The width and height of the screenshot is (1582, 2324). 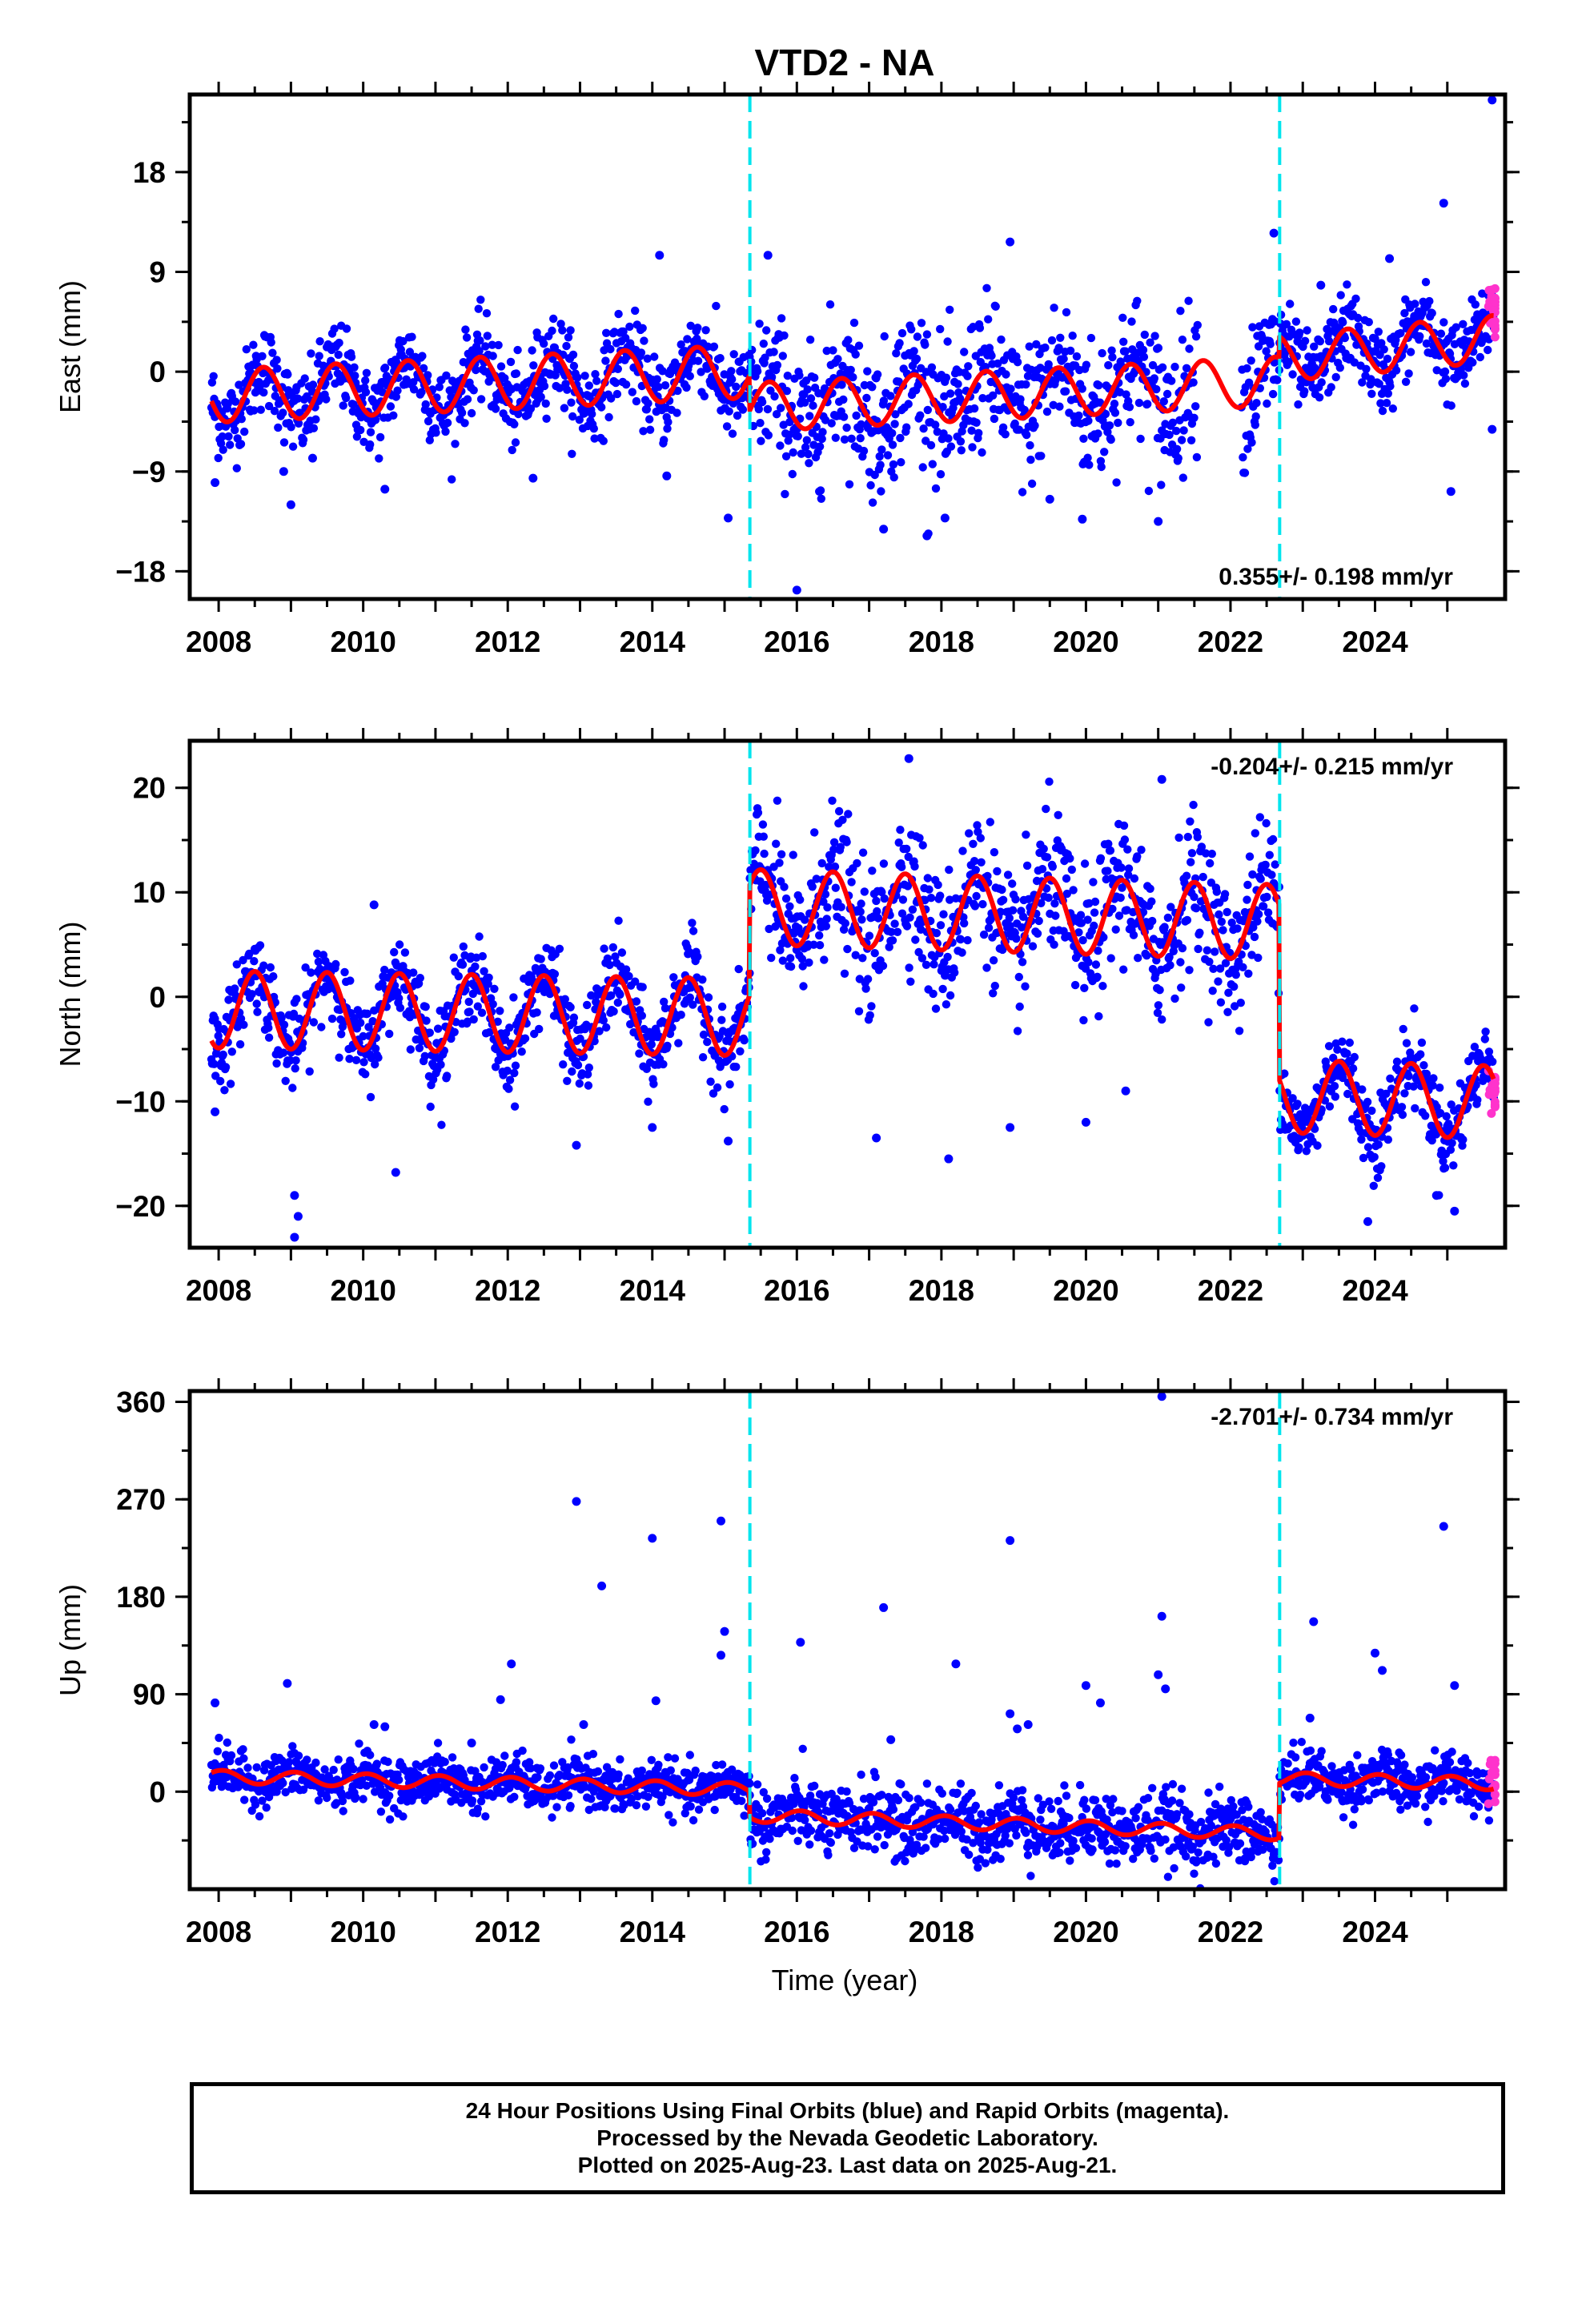 What do you see at coordinates (363, 1290) in the screenshot?
I see `x-tick-label: 2010` at bounding box center [363, 1290].